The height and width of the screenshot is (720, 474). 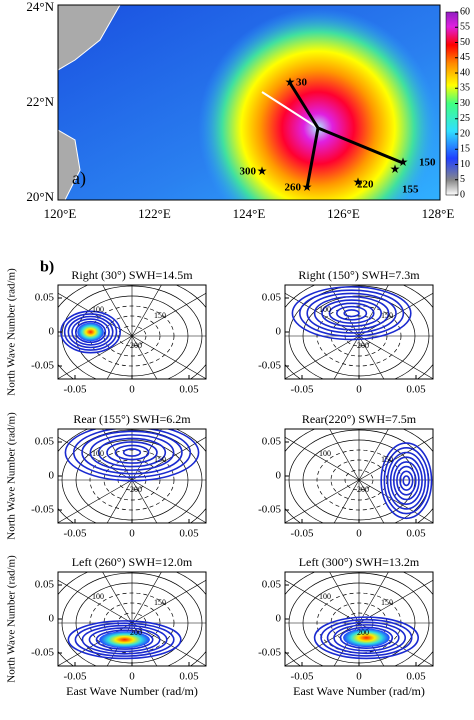 I want to click on x-tick-label: 0, so click(x=359, y=534).